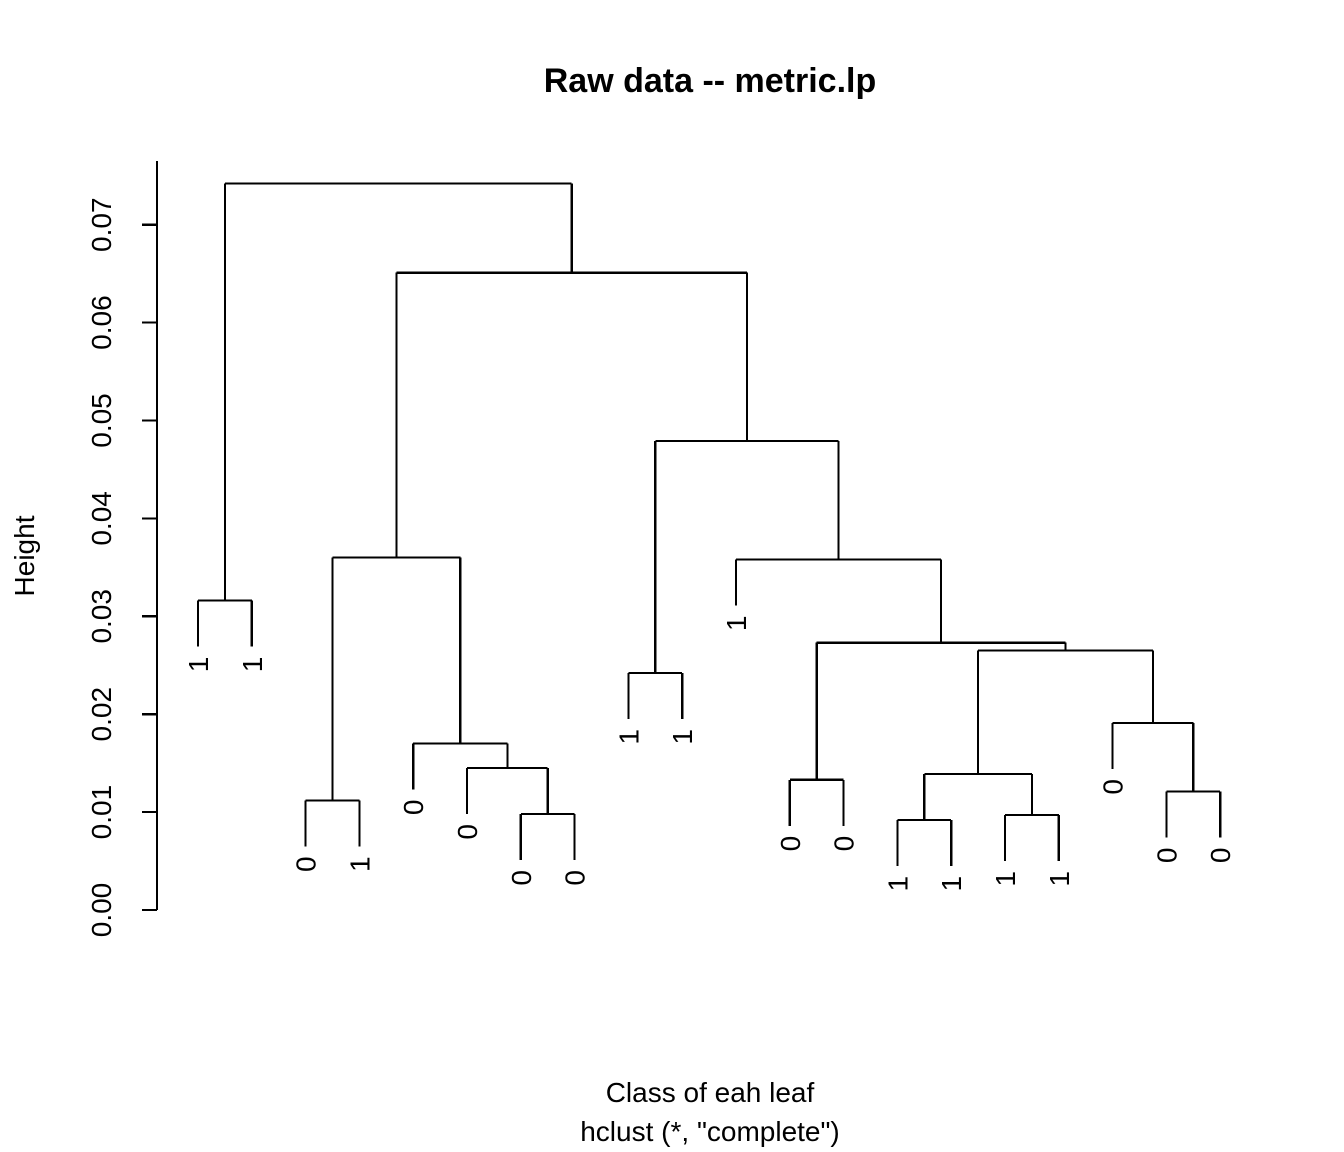 The image size is (1344, 1152). What do you see at coordinates (547, 836) in the screenshot?
I see `merge-N3` at bounding box center [547, 836].